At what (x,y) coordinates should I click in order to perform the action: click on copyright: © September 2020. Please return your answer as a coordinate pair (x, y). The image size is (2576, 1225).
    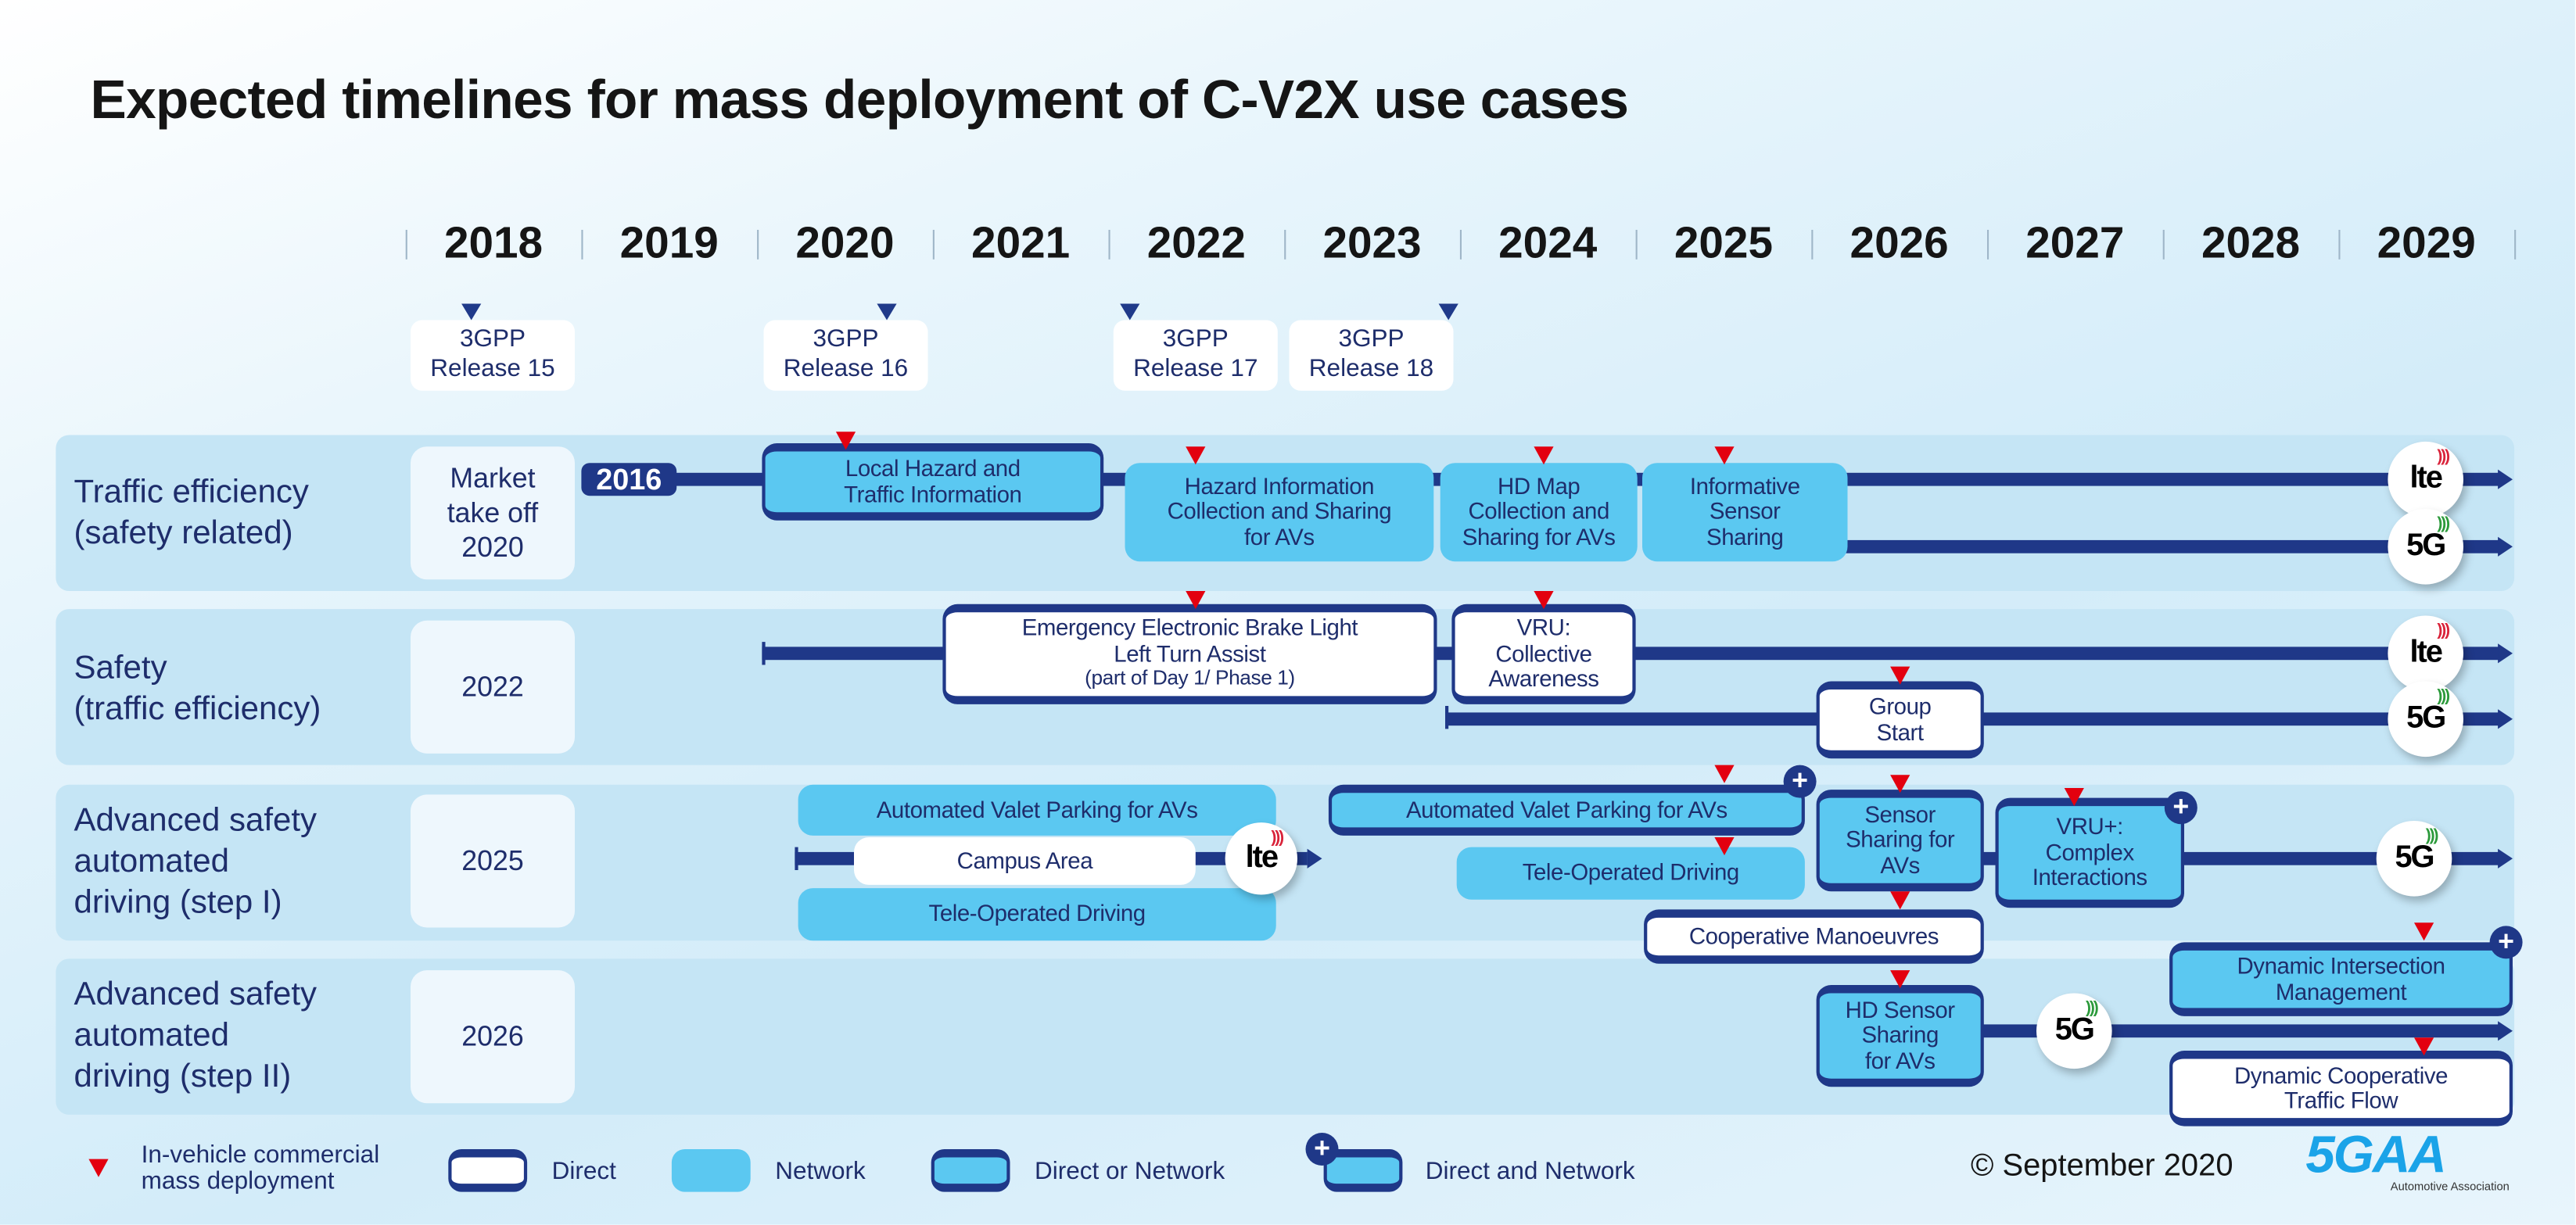
    Looking at the image, I should click on (2102, 1166).